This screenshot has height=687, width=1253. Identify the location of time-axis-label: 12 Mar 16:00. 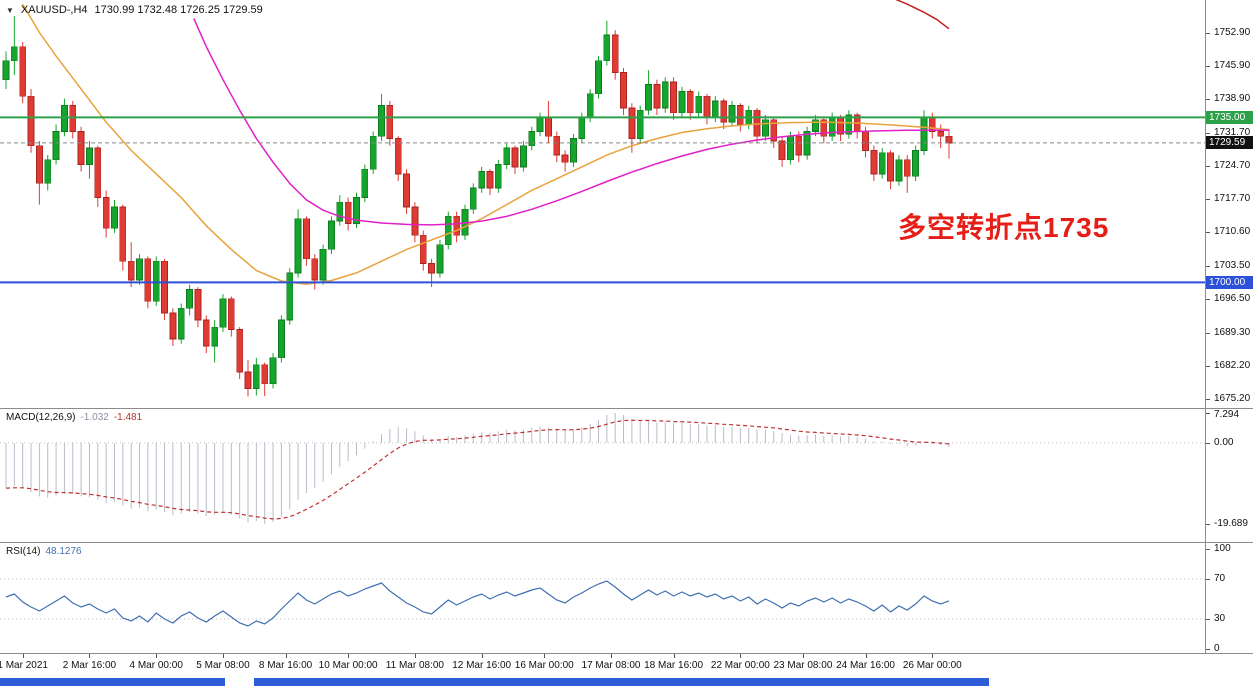
(482, 665).